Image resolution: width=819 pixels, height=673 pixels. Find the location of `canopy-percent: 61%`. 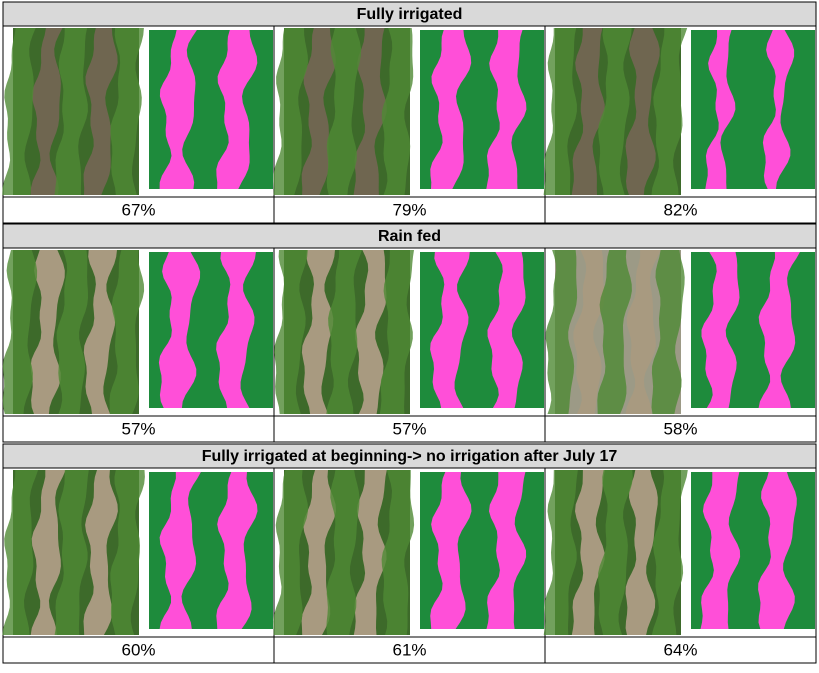

canopy-percent: 61% is located at coordinates (409, 649).